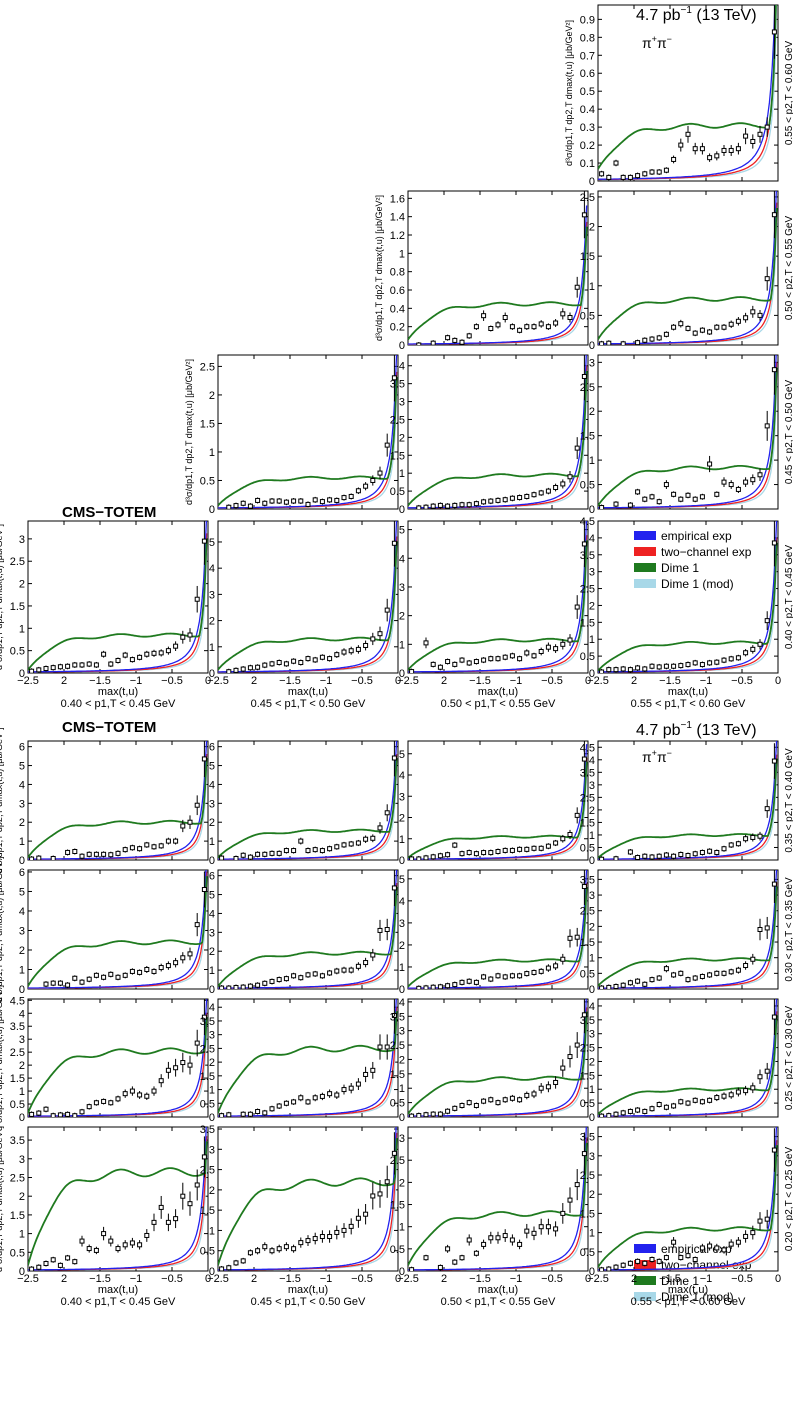  Describe the element at coordinates (552, 1279) in the screenshot. I see `x-tick-label: −0.5` at that location.